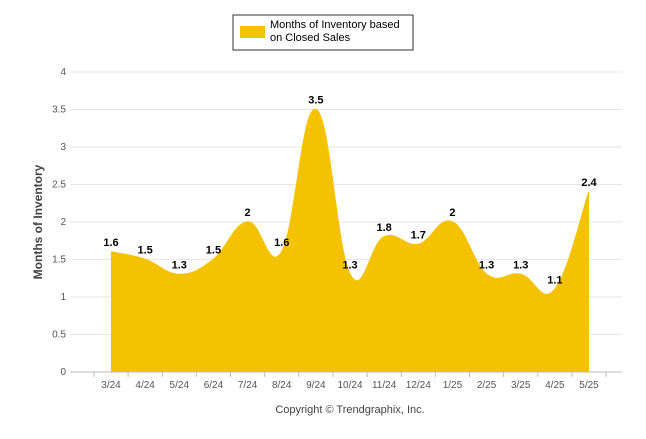 This screenshot has height=439, width=646. Describe the element at coordinates (487, 385) in the screenshot. I see `x-tick-label: 2/25` at that location.